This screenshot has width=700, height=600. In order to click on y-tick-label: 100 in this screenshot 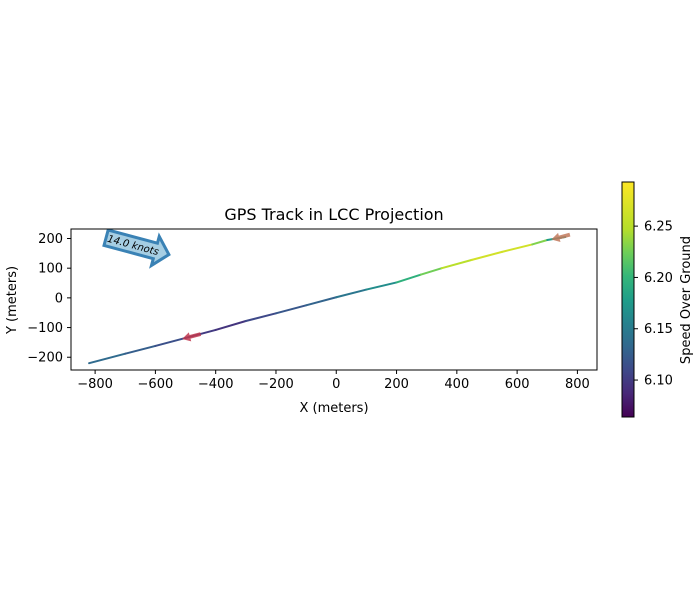, I will do `click(50, 269)`.